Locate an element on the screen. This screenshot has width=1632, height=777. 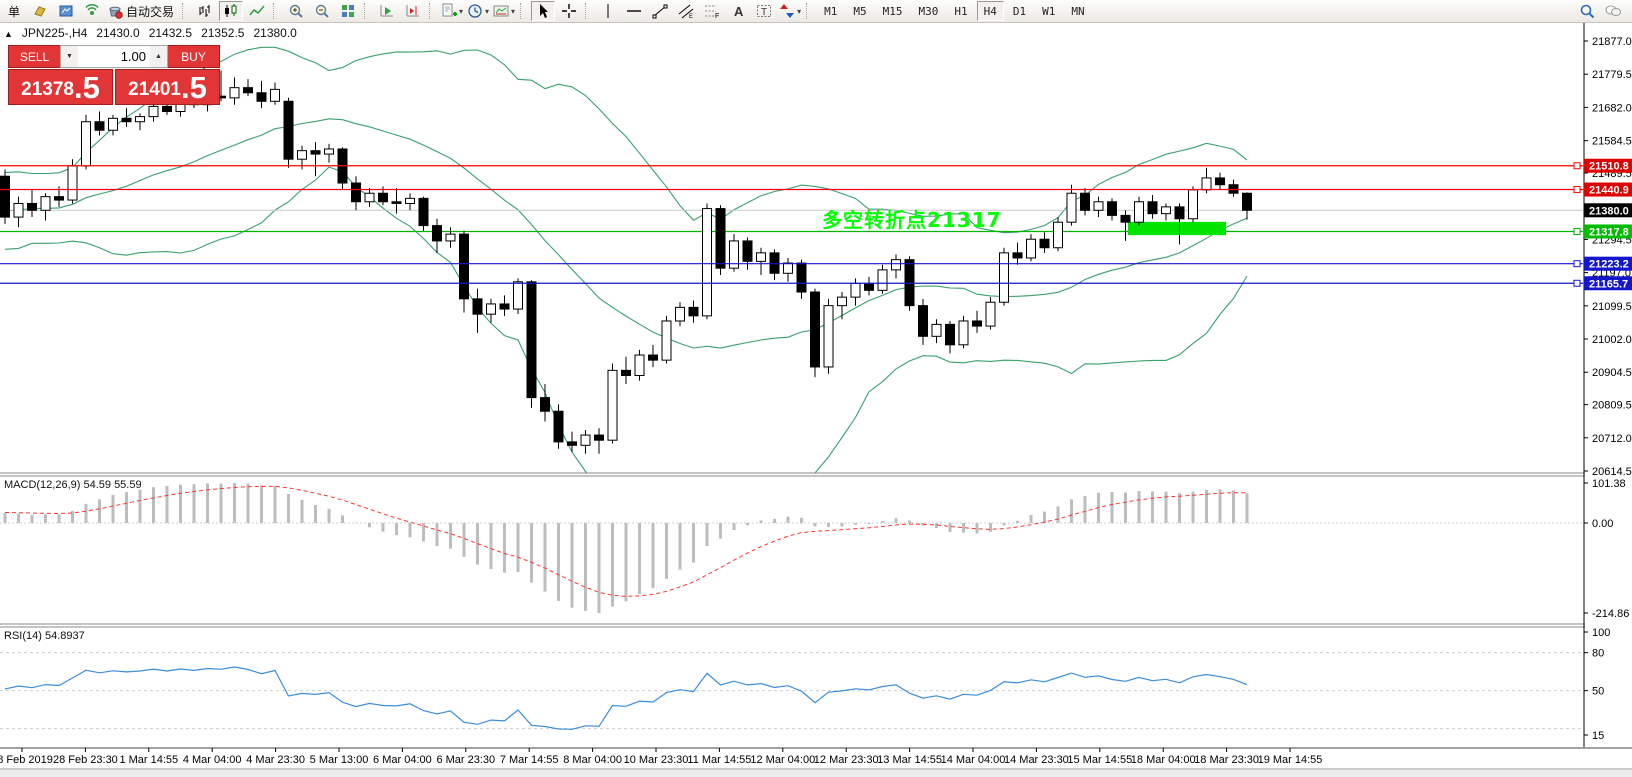
timeframe-h1-button: H1 is located at coordinates (961, 11).